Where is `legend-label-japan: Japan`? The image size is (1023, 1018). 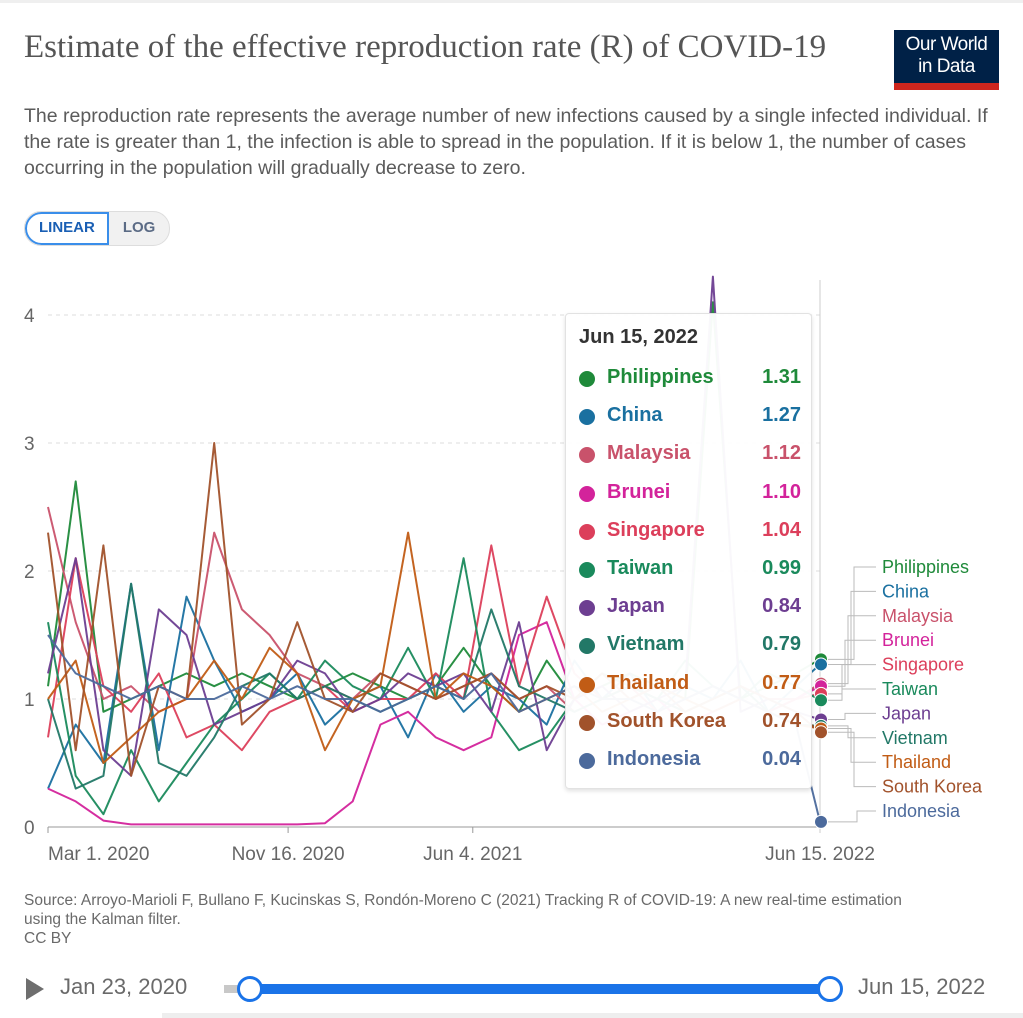
legend-label-japan: Japan is located at coordinates (906, 713).